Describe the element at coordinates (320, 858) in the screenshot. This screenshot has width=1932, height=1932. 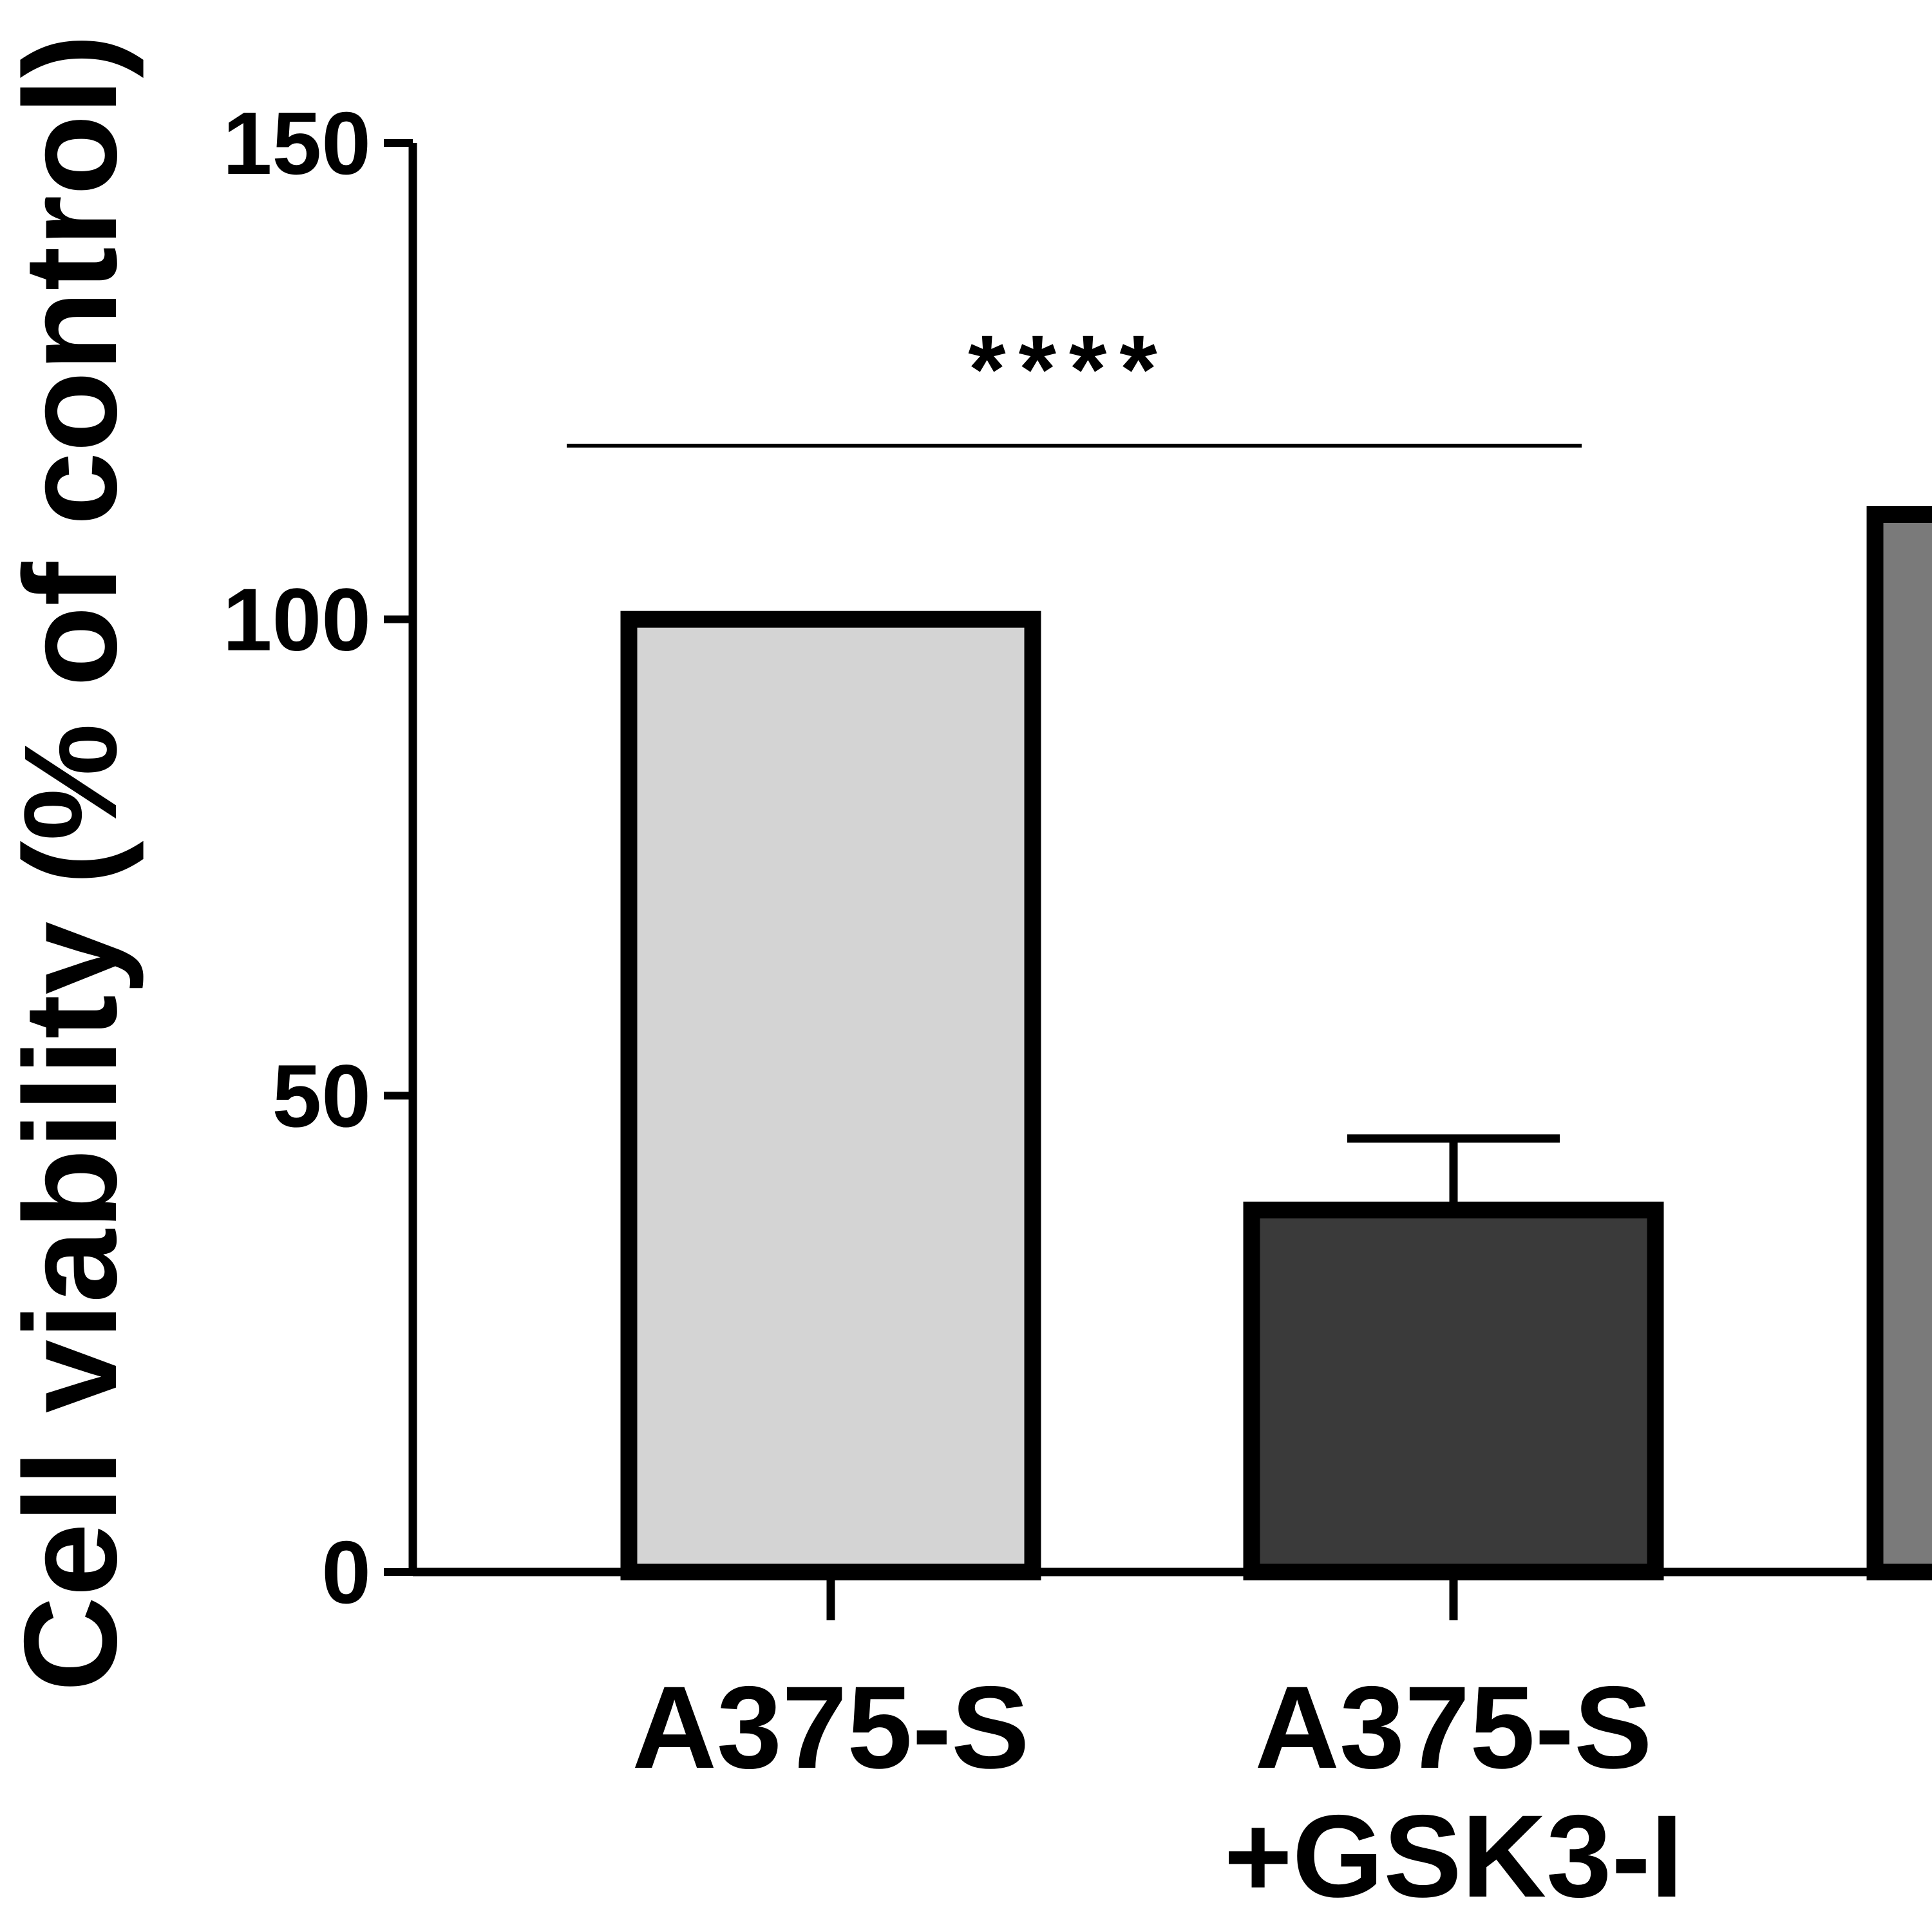
I see `y-axis: 0 50 100 150` at that location.